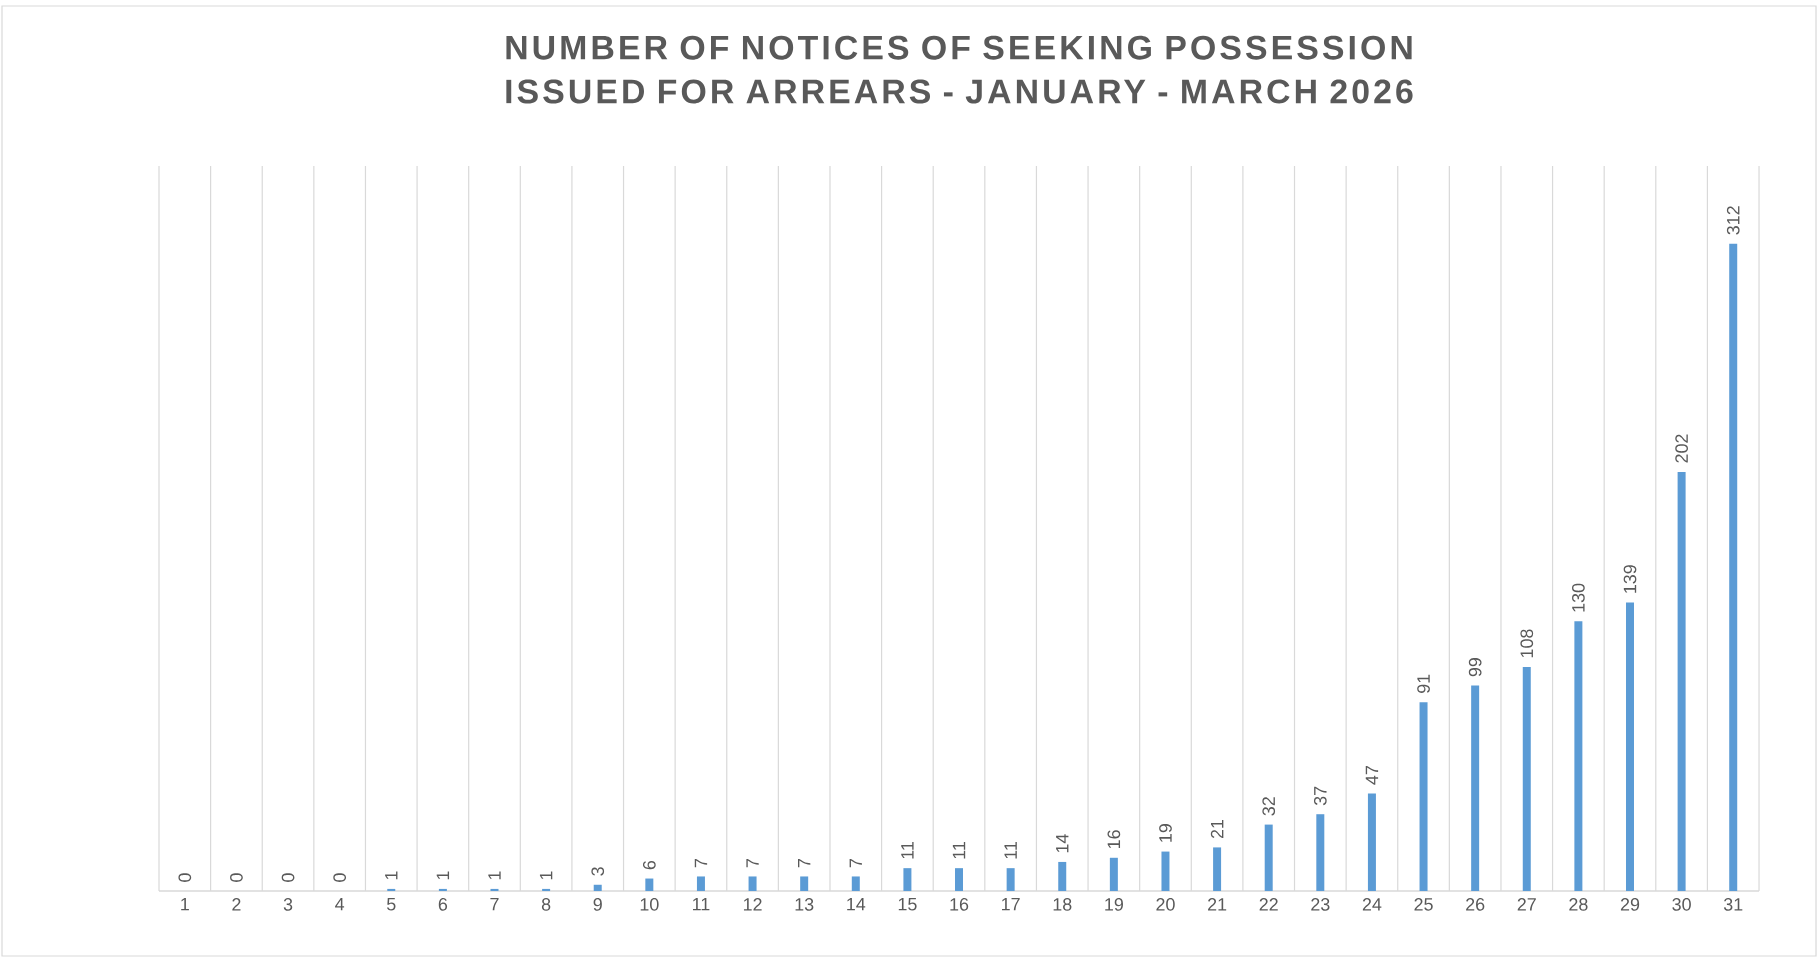  What do you see at coordinates (1475, 667) in the screenshot?
I see `data-label: 99` at bounding box center [1475, 667].